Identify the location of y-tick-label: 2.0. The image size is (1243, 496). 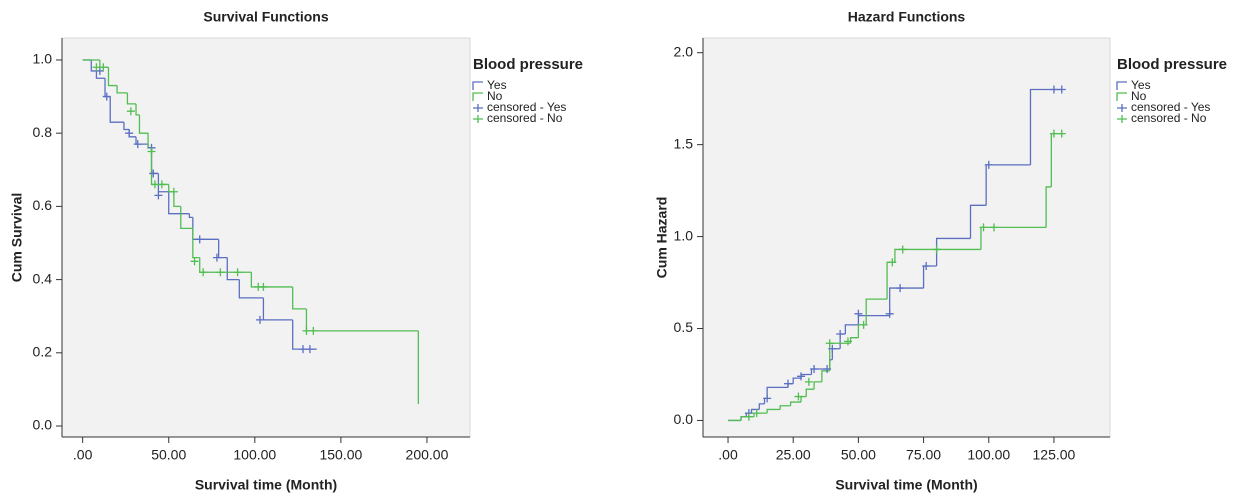
(684, 51).